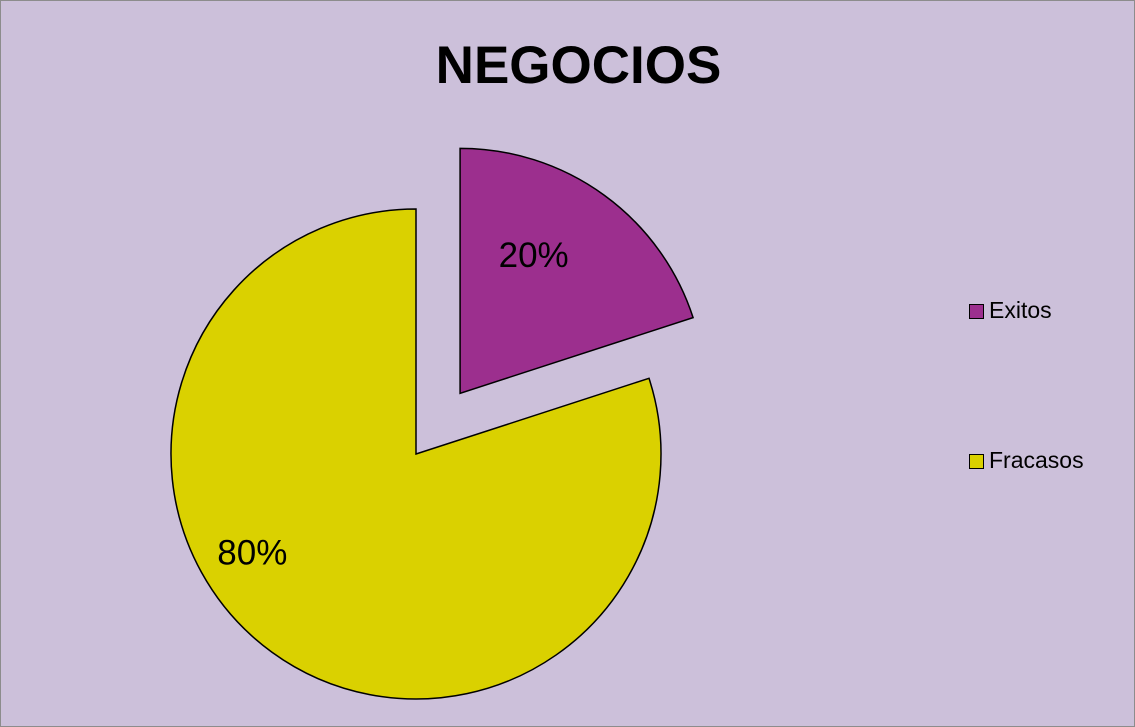 This screenshot has width=1135, height=727. What do you see at coordinates (976, 461) in the screenshot?
I see `legend-swatch-fracasos` at bounding box center [976, 461].